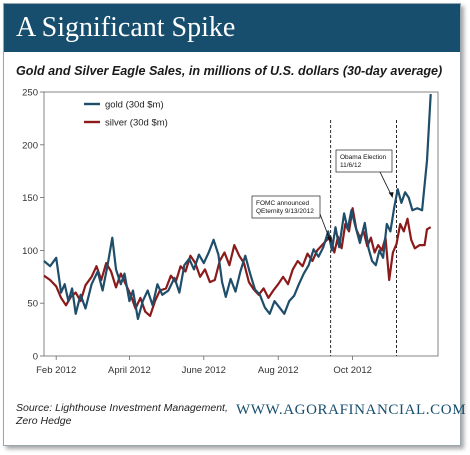 The image size is (470, 455). What do you see at coordinates (30, 251) in the screenshot?
I see `y-tick-label: 100` at bounding box center [30, 251].